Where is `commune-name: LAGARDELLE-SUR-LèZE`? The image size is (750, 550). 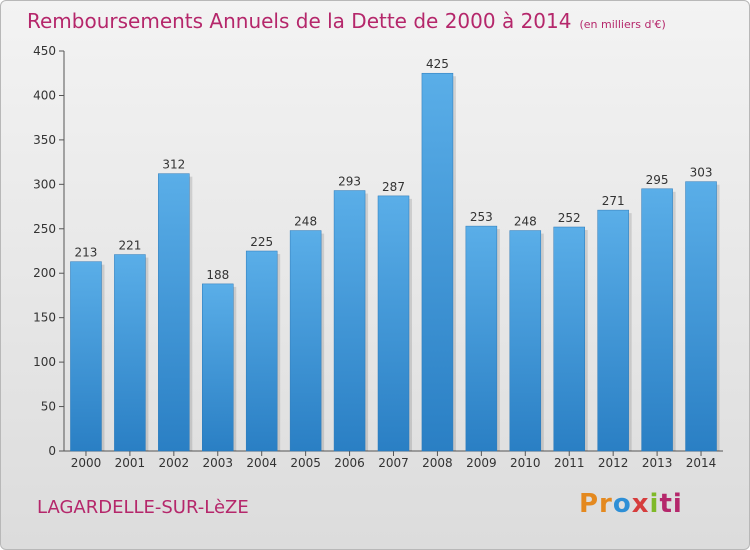 commune-name: LAGARDELLE-SUR-LèZE is located at coordinates (143, 507).